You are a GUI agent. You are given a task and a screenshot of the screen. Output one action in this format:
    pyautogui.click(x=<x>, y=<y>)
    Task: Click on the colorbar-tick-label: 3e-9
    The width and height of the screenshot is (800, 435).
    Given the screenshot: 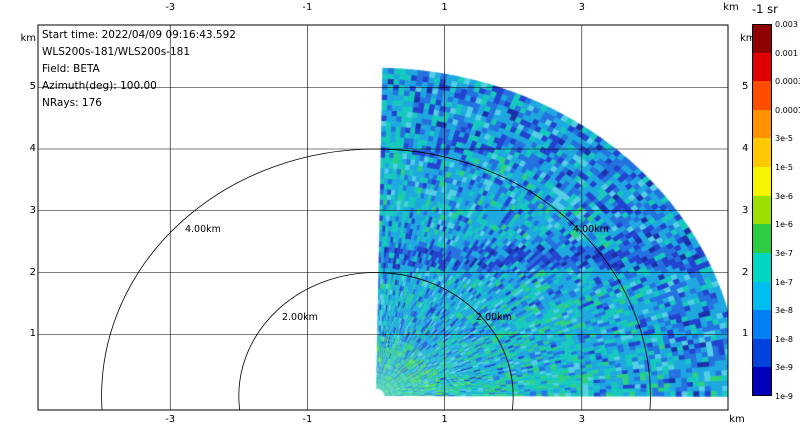 What is the action you would take?
    pyautogui.click(x=784, y=368)
    